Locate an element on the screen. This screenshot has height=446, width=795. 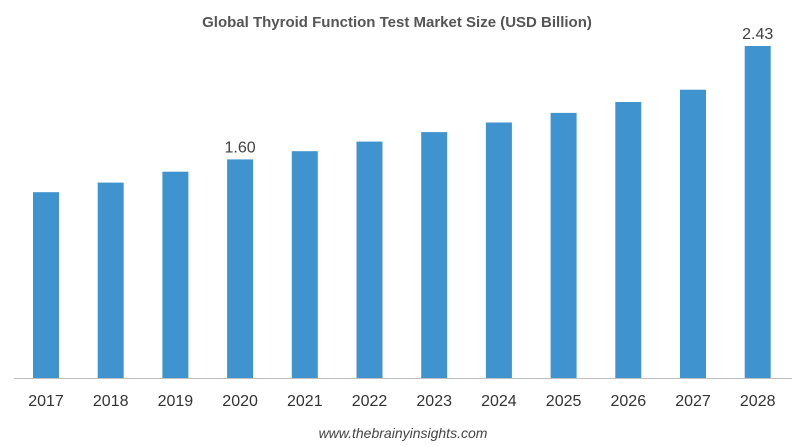
data-label-2020: 1.60 is located at coordinates (240, 147).